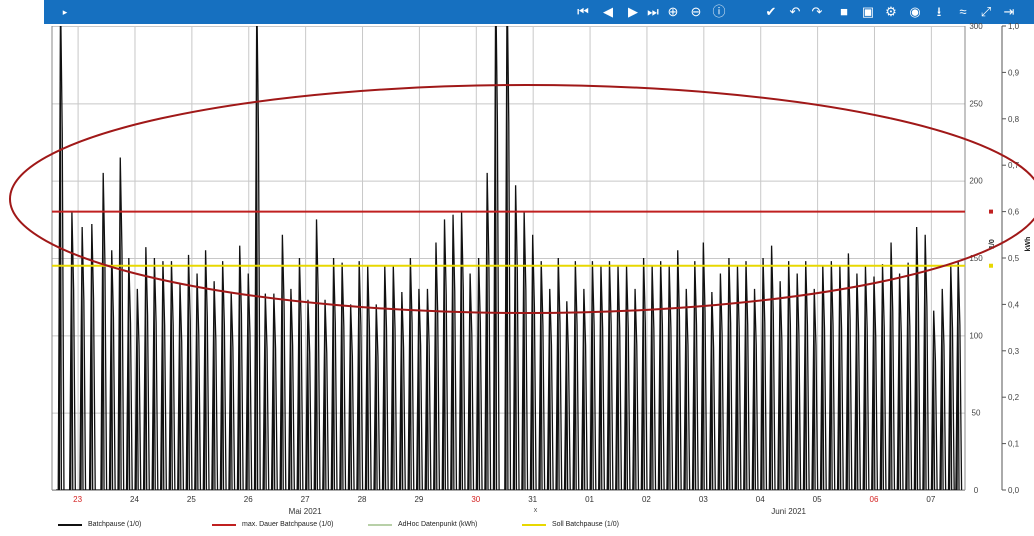 The image size is (1034, 536). Describe the element at coordinates (475, 499) in the screenshot. I see `x-tick-label: 30` at that location.